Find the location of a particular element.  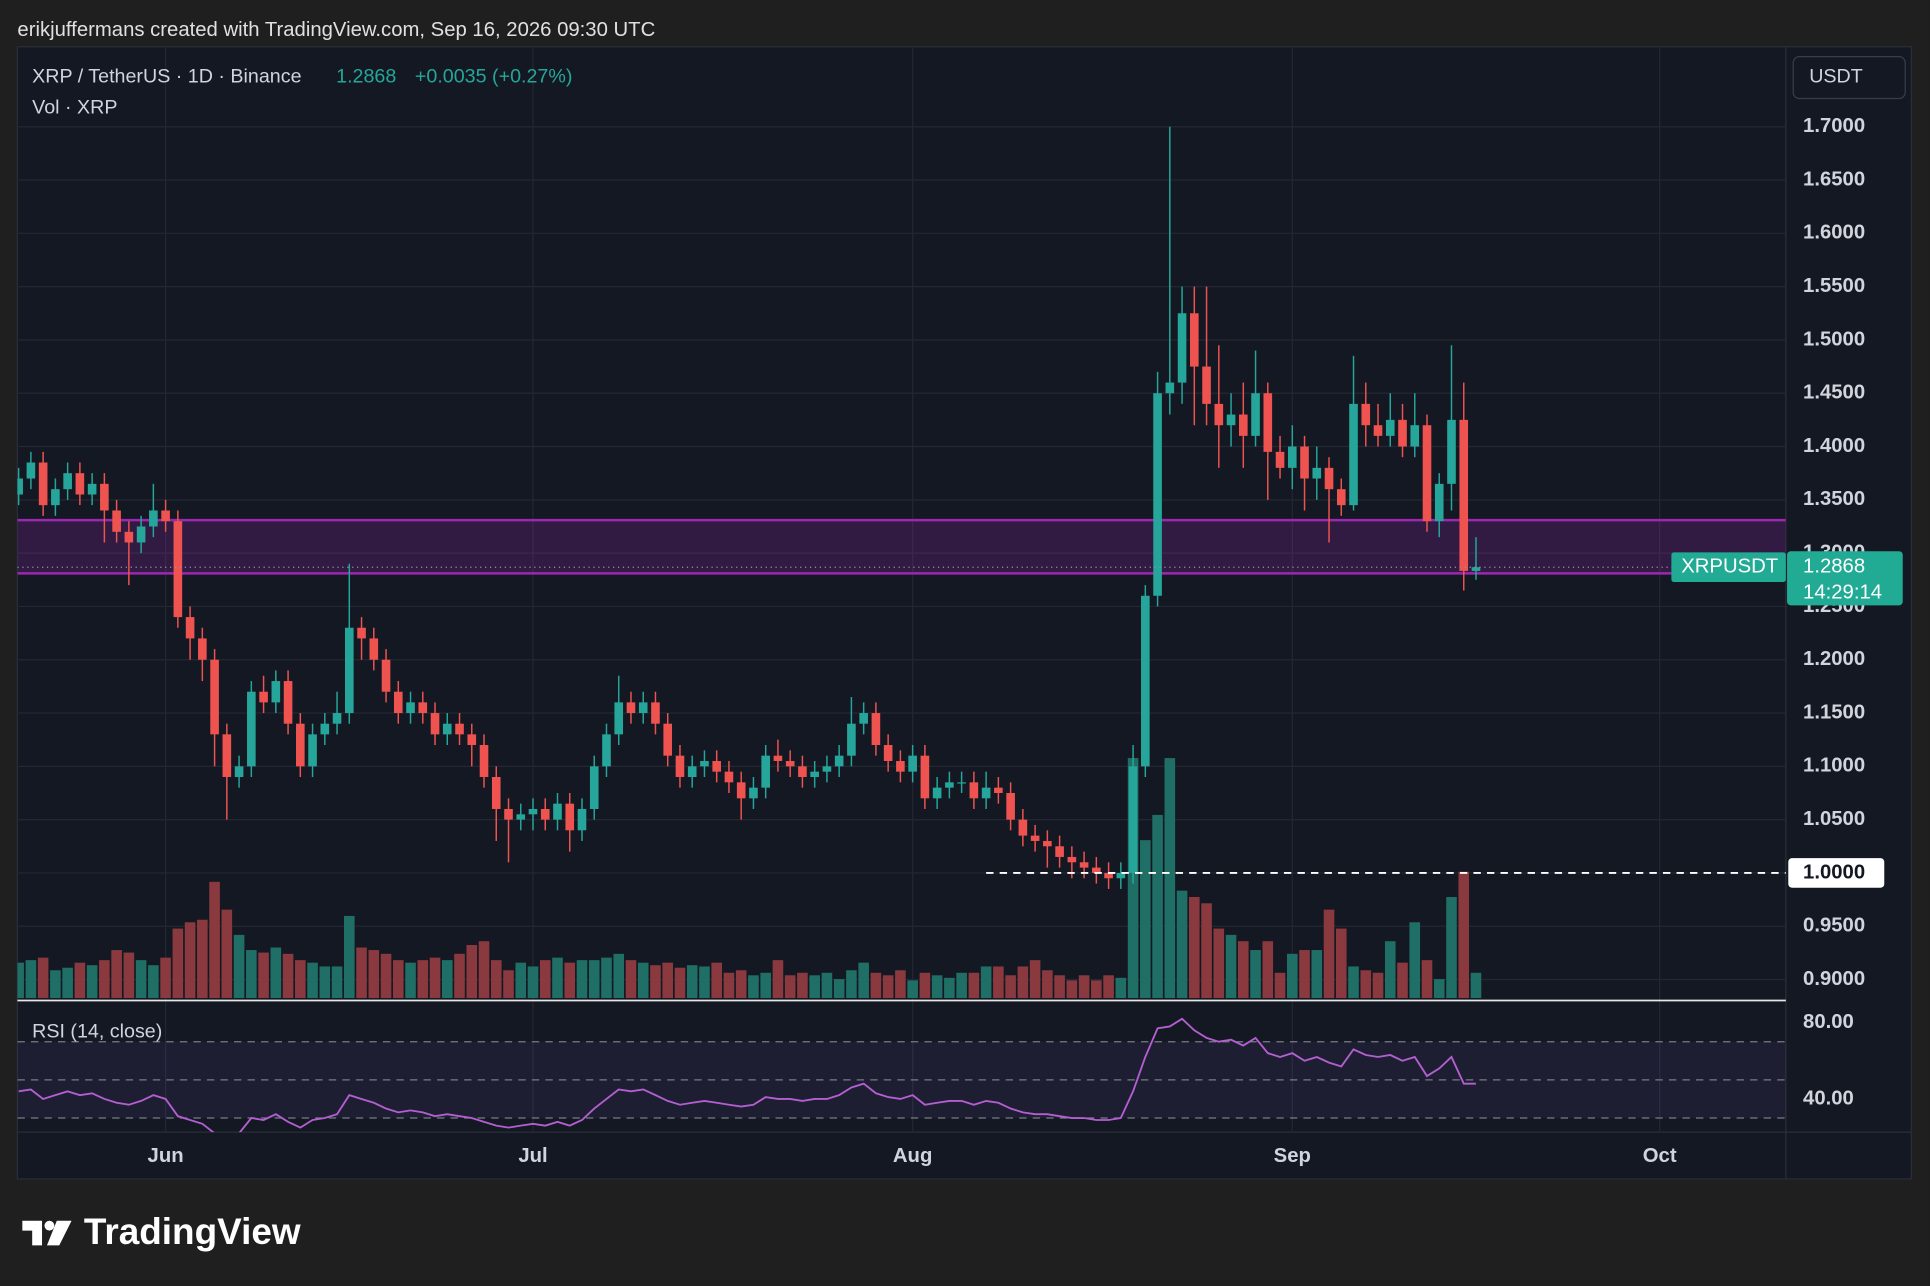

ticker-box is located at coordinates (1728, 567).